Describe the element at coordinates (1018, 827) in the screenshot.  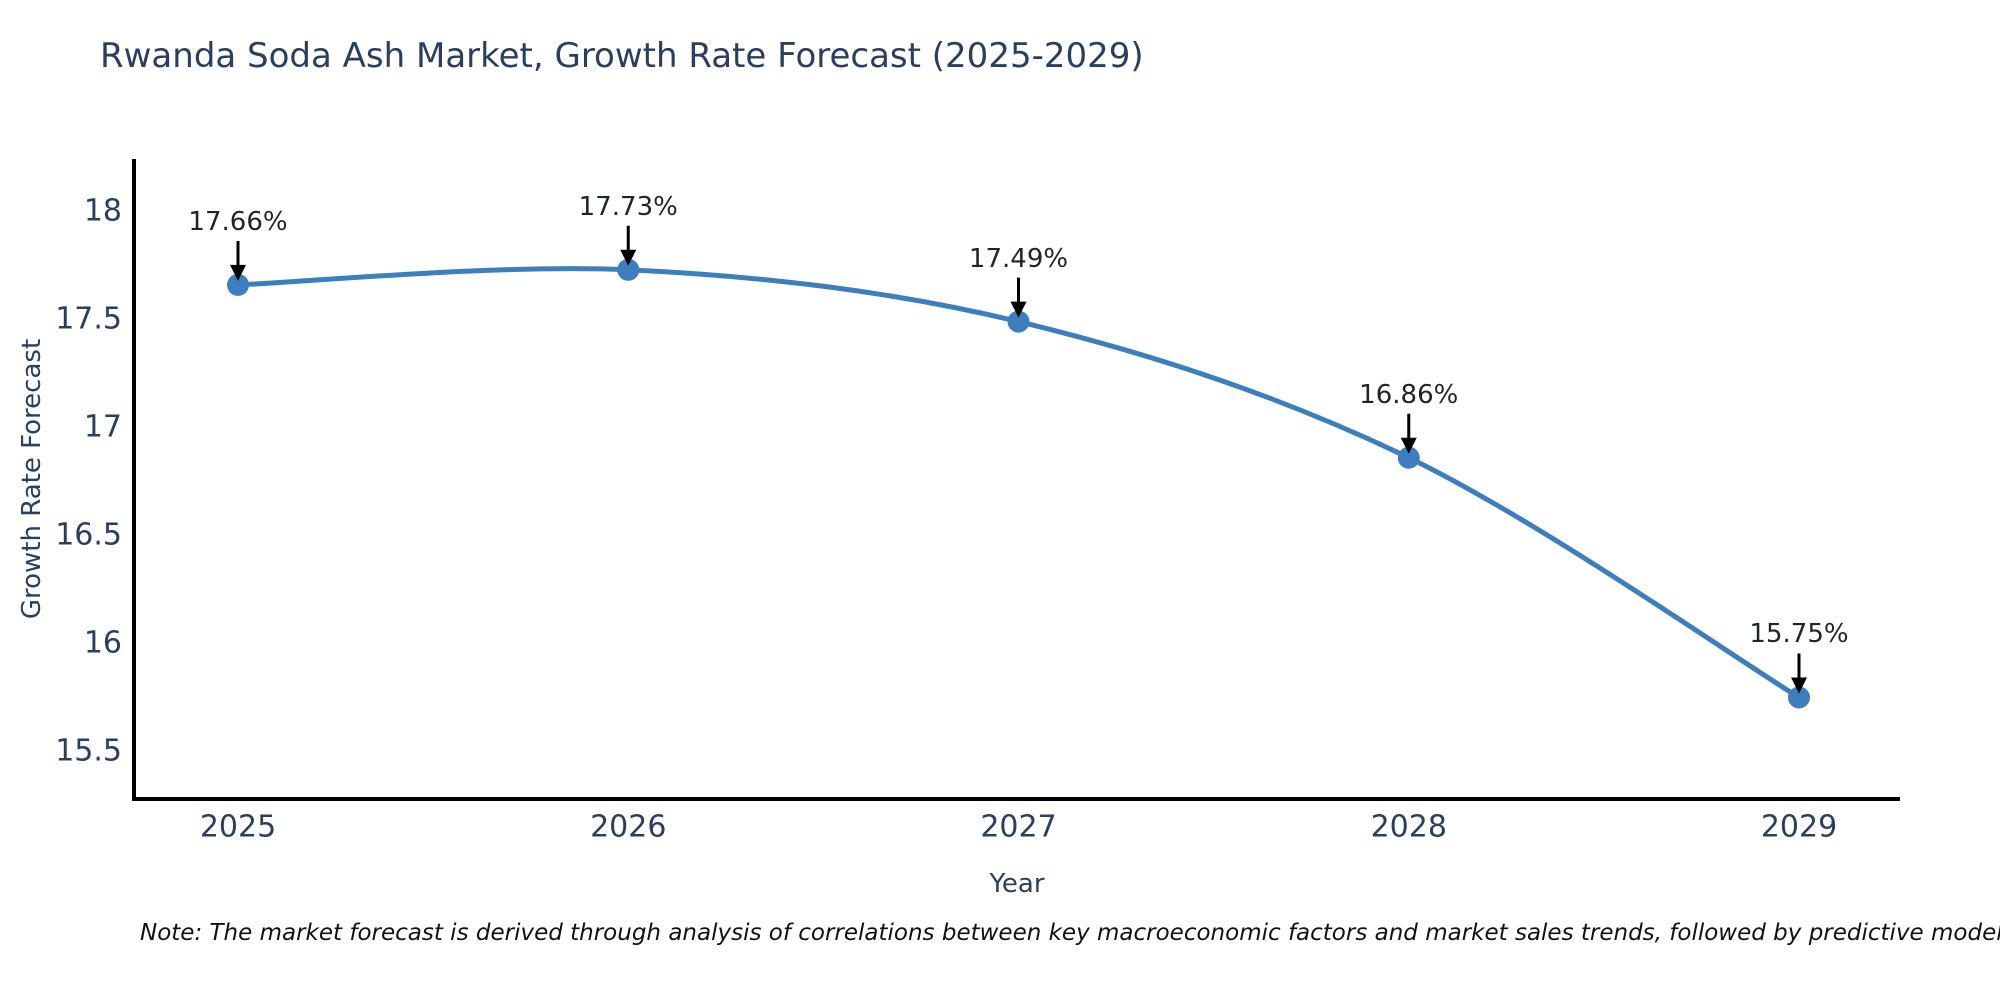
I see `x-tick-label: 2027` at that location.